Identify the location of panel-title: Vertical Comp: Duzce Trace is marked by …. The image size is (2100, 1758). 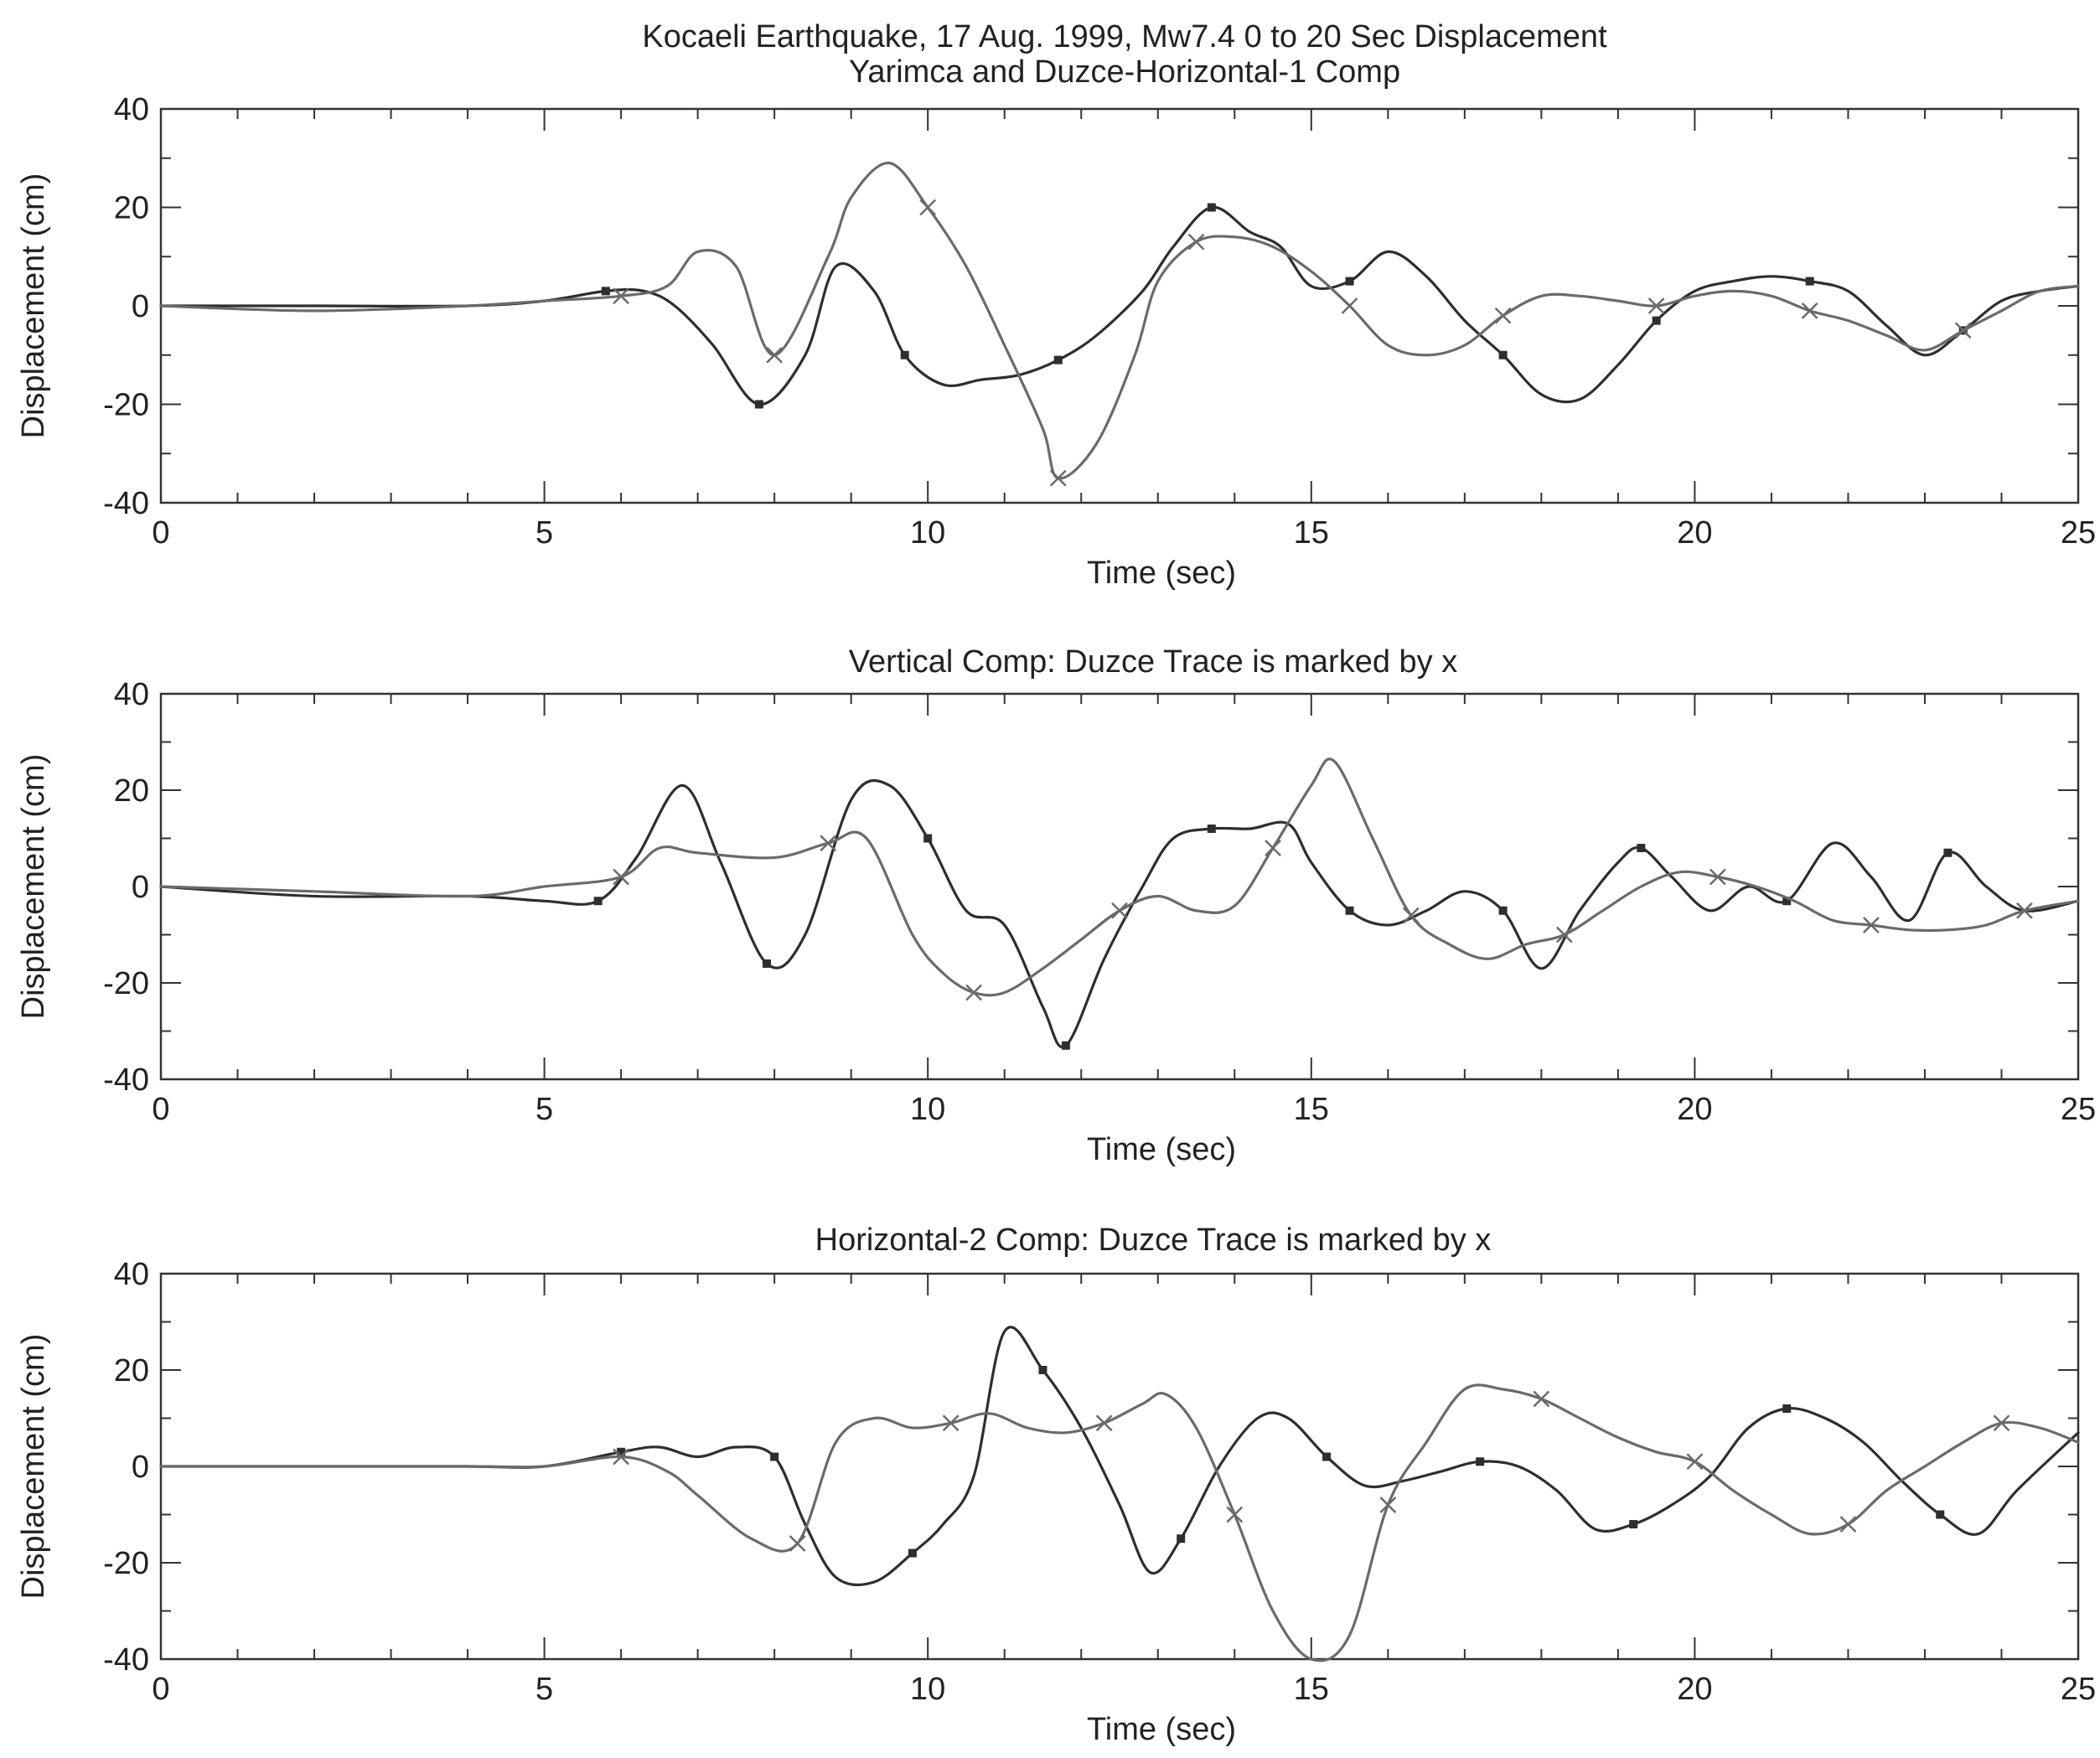
(1153, 662).